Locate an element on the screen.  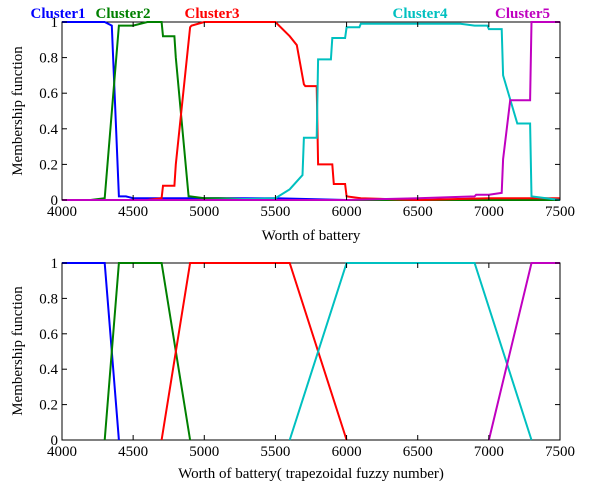
cluster-label-2: Cluster2 is located at coordinates (123, 14).